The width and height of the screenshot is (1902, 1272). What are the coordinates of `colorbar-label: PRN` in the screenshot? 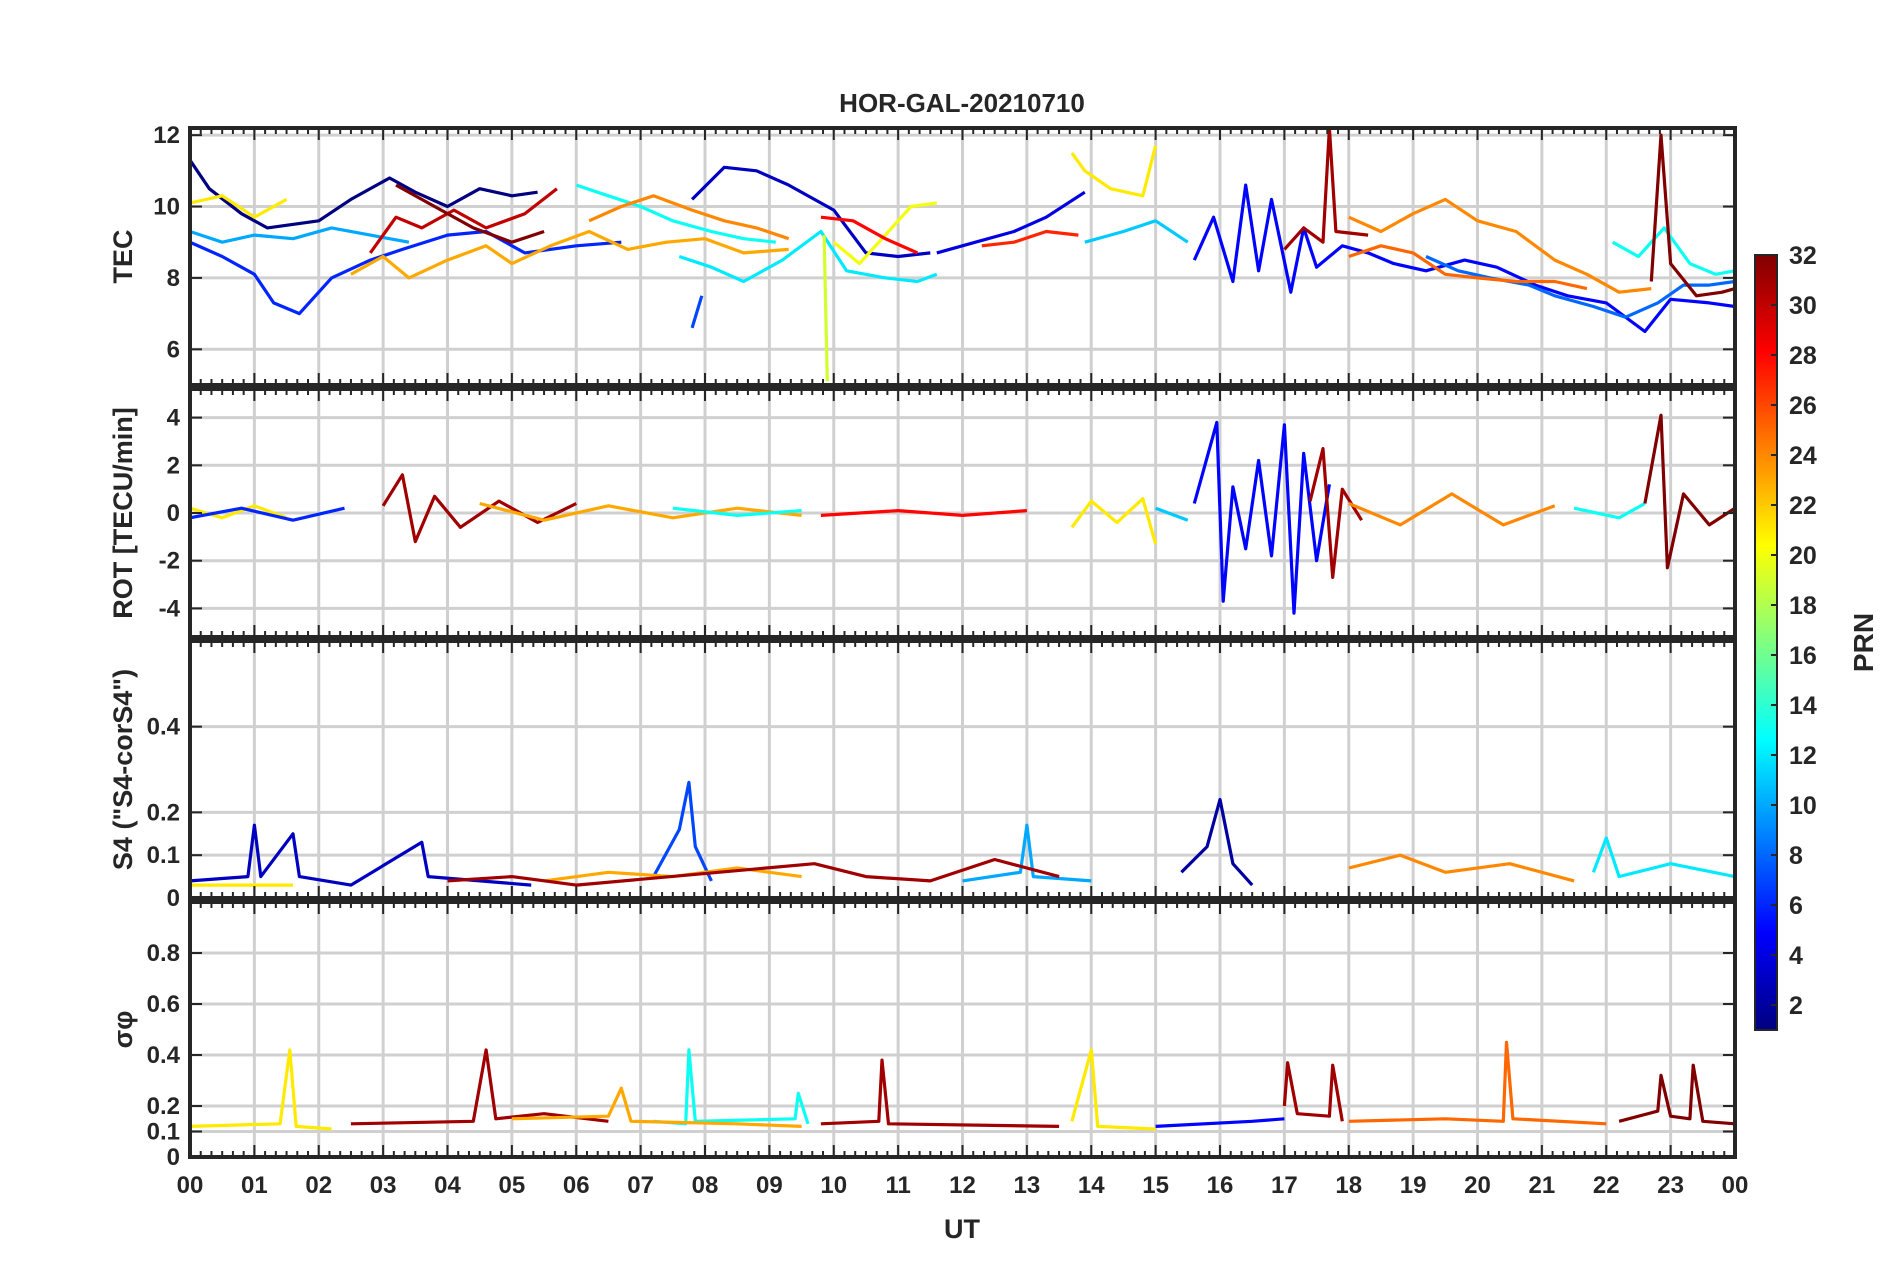 It's located at (1863, 642).